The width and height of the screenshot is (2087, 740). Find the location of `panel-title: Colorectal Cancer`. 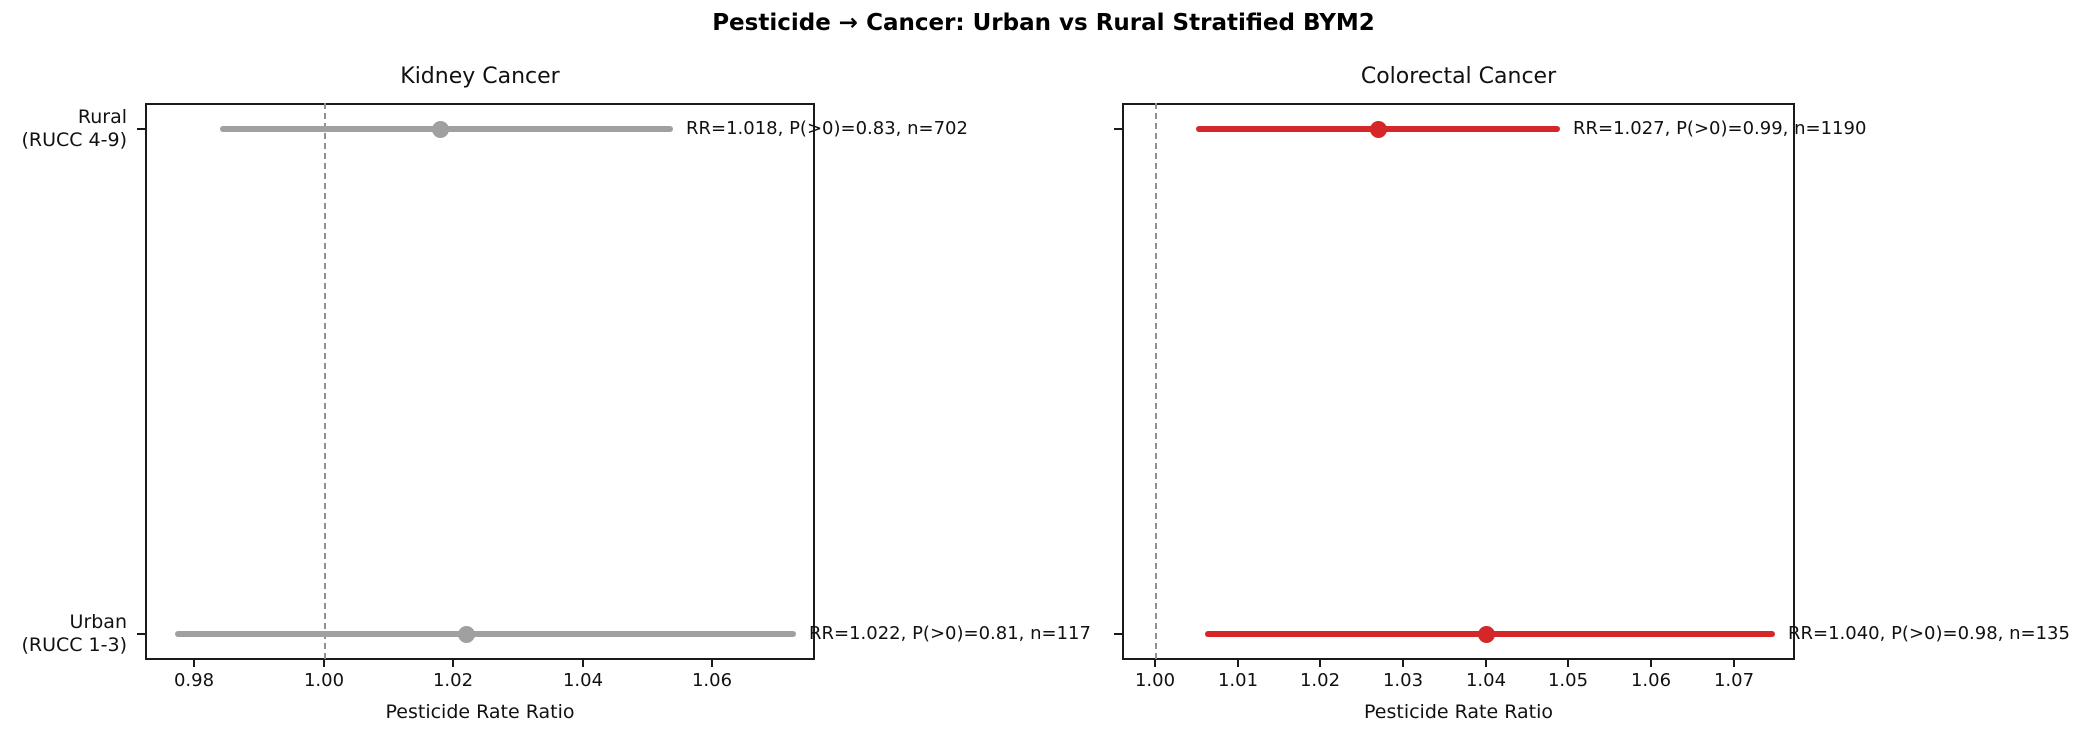

panel-title: Colorectal Cancer is located at coordinates (1458, 76).